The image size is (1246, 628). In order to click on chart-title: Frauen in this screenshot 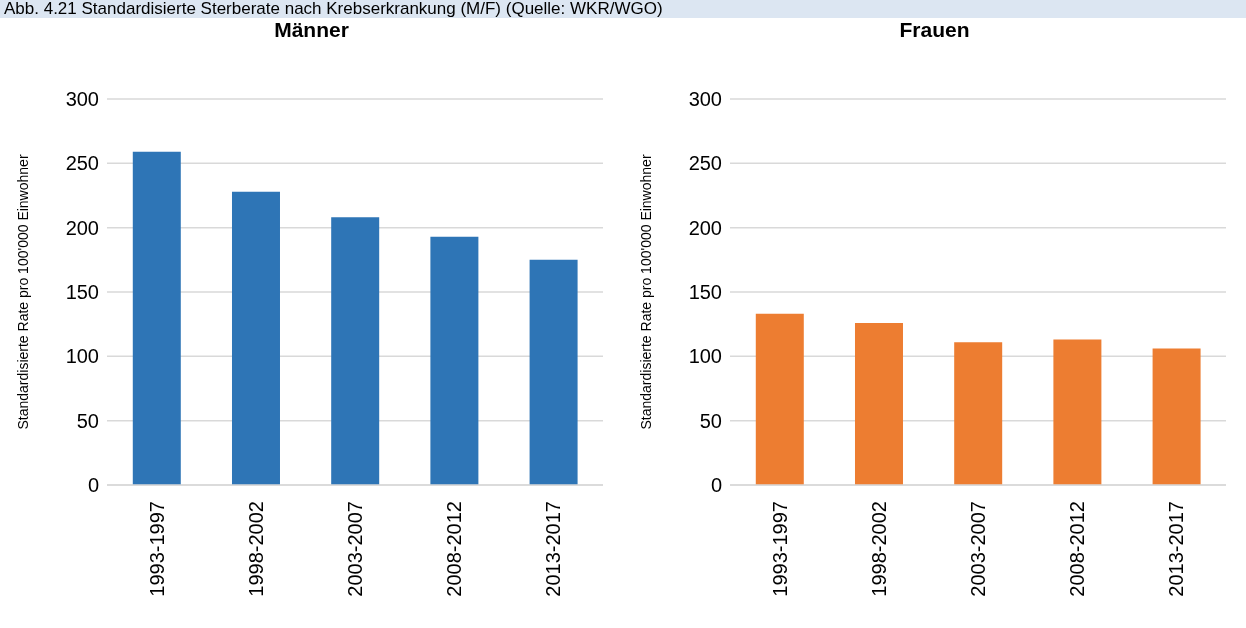, I will do `click(934, 30)`.